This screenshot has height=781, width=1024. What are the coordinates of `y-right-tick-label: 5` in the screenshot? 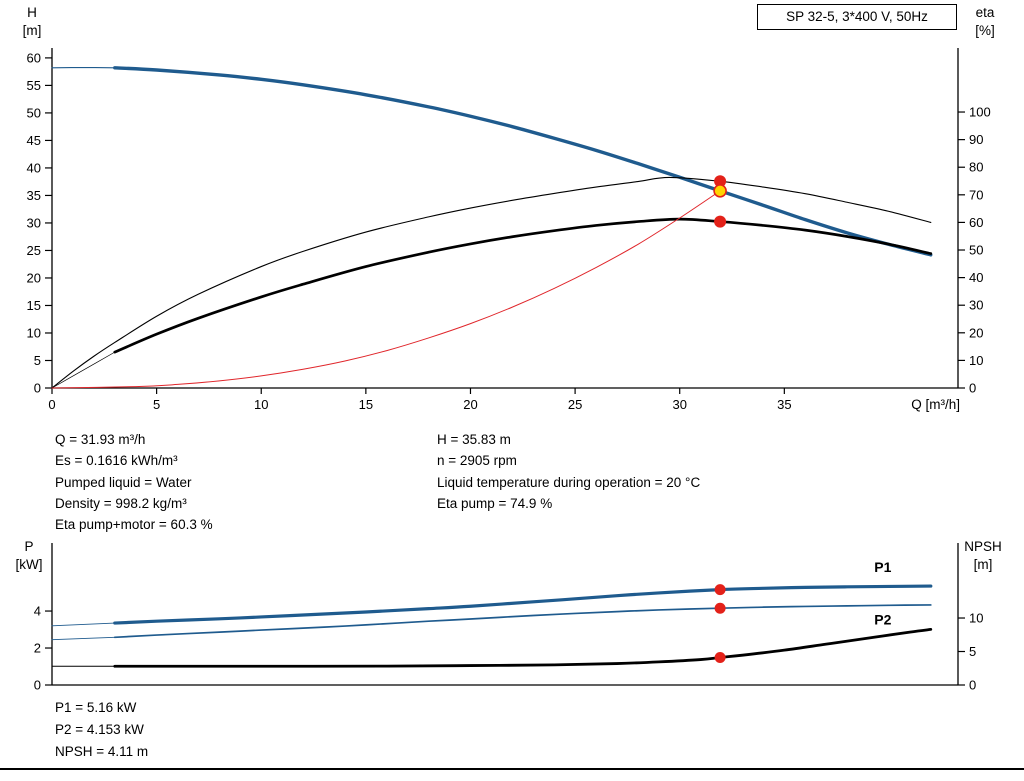 It's located at (972, 651).